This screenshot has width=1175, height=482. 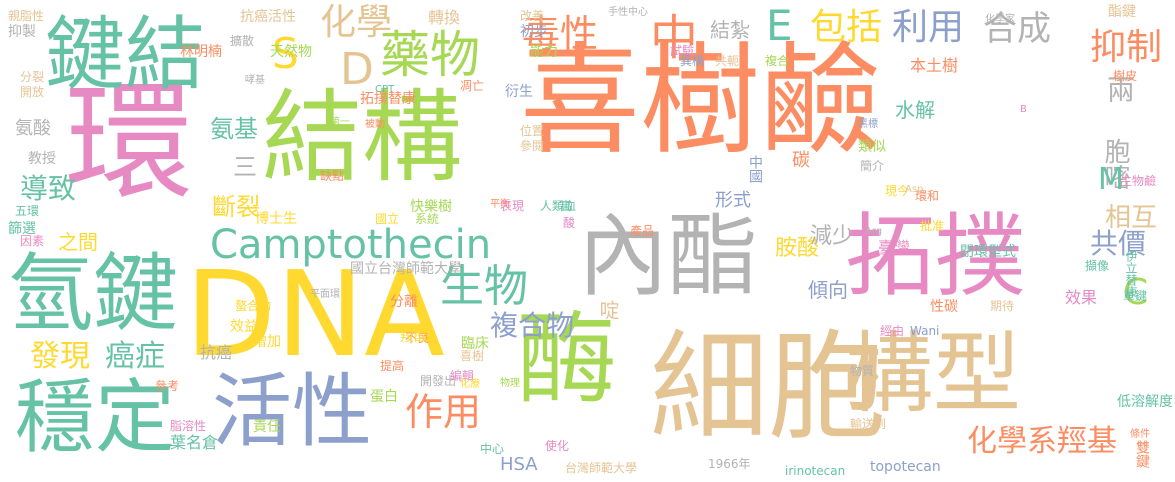 What do you see at coordinates (846, 27) in the screenshot?
I see `word-18: 包括` at bounding box center [846, 27].